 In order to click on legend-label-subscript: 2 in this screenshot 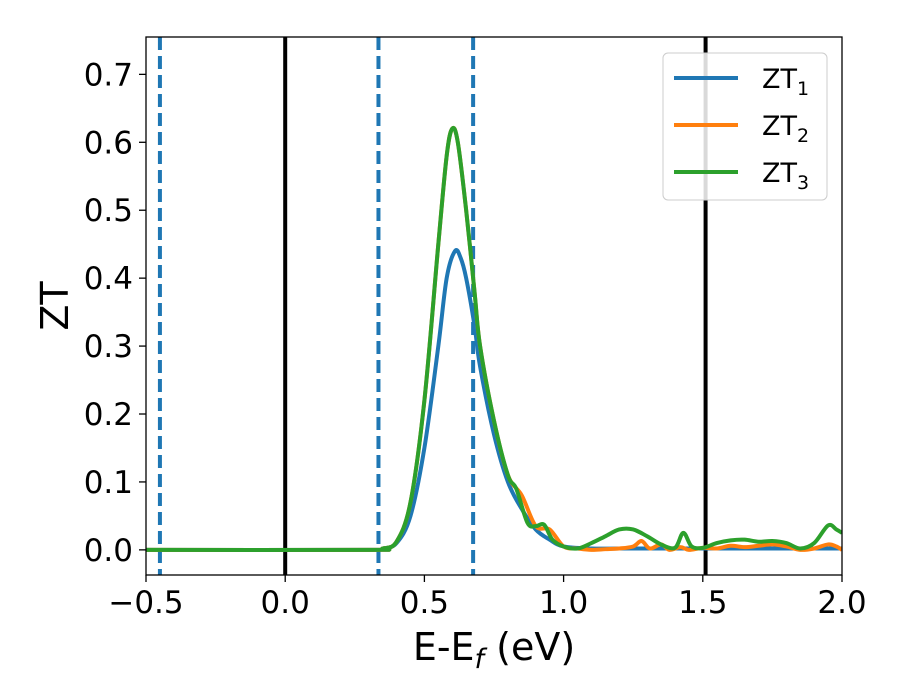, I will do `click(803, 136)`.